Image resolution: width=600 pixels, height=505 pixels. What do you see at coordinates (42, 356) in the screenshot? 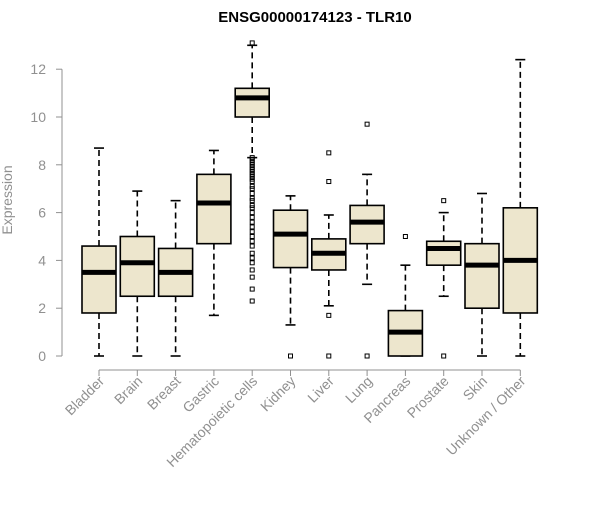
I see `y-tick-label: 0` at bounding box center [42, 356].